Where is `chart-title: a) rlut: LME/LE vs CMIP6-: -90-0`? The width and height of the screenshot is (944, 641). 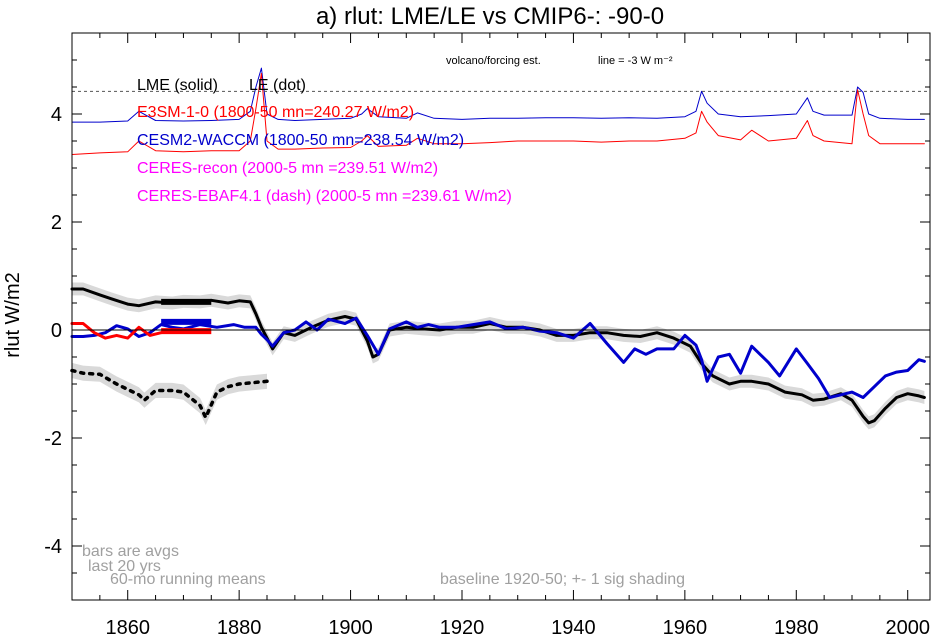
chart-title: a) rlut: LME/LE vs CMIP6-: -90-0 is located at coordinates (490, 16).